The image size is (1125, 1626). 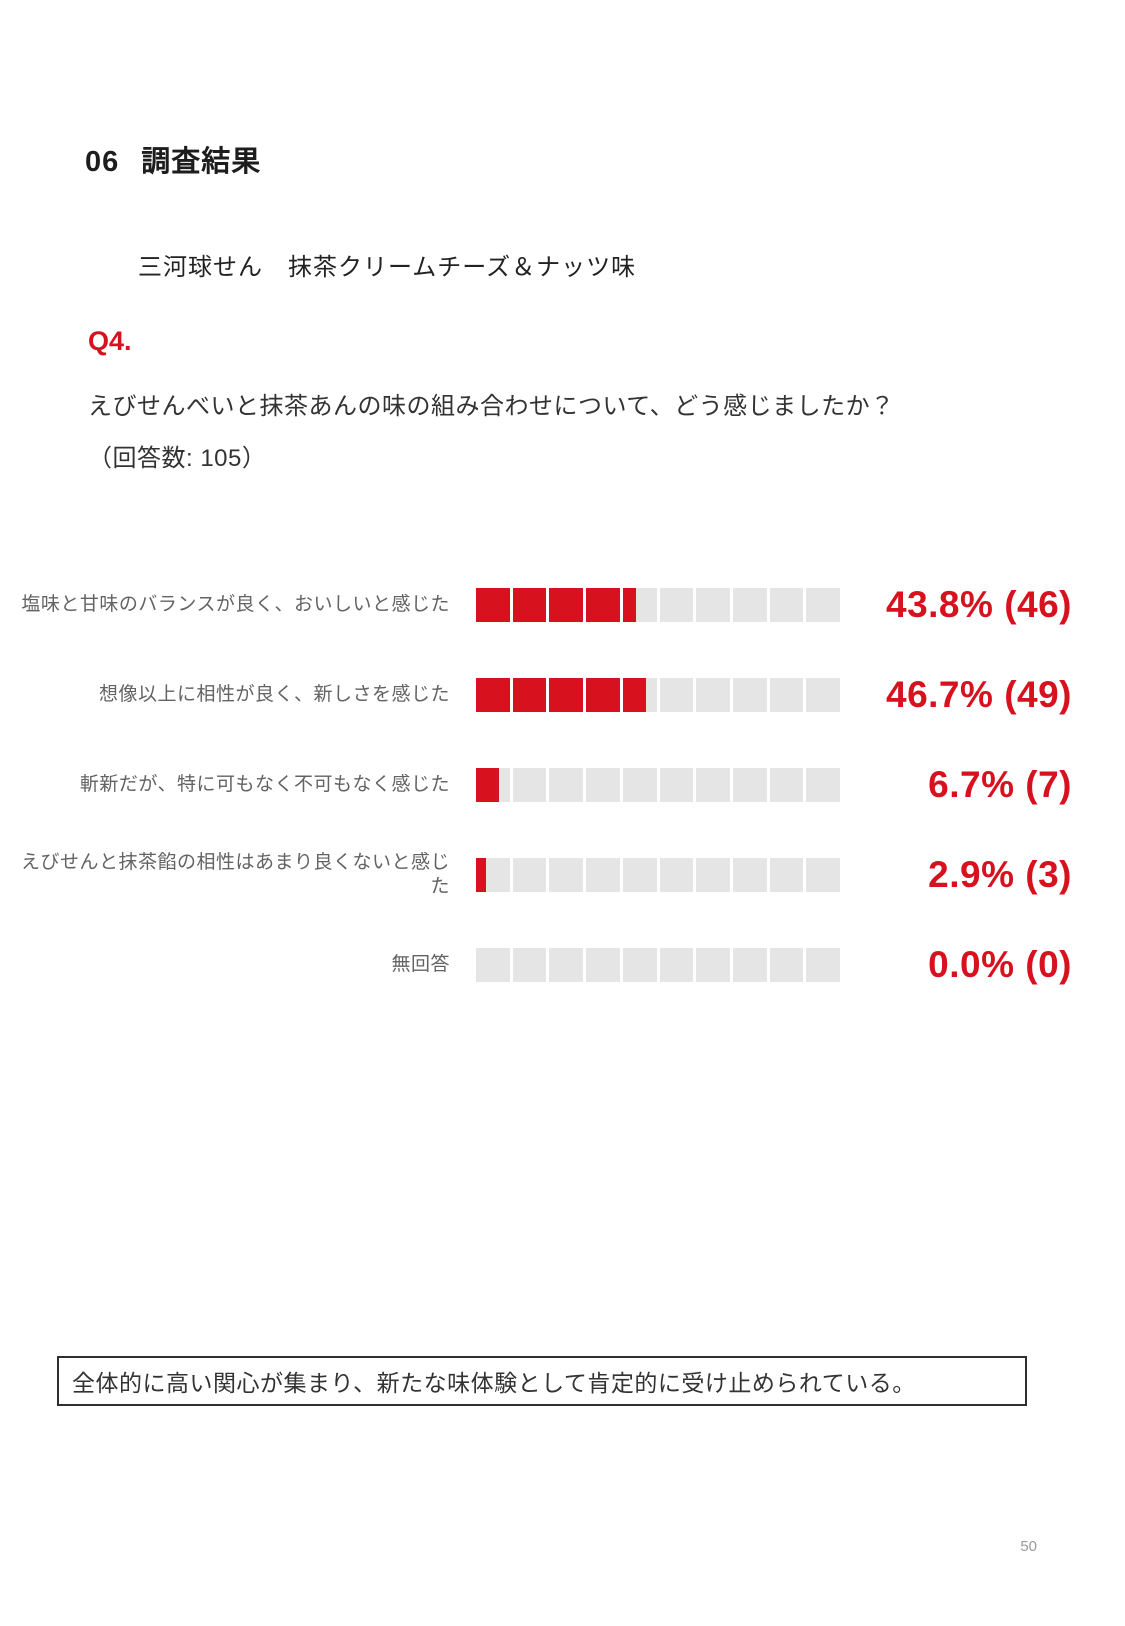 What do you see at coordinates (491, 406) in the screenshot?
I see `question-text: えびせんべいと抹茶あんの味の組み合わせについて、どう感じましたか？` at bounding box center [491, 406].